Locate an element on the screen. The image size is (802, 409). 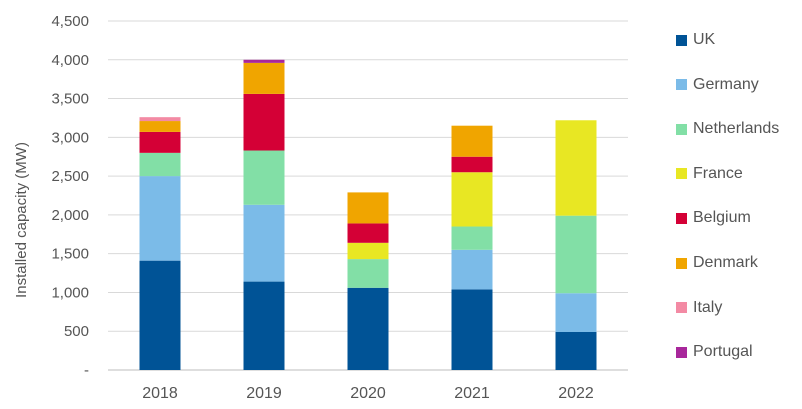
y-tick-label: 4,000 is located at coordinates (70, 60).